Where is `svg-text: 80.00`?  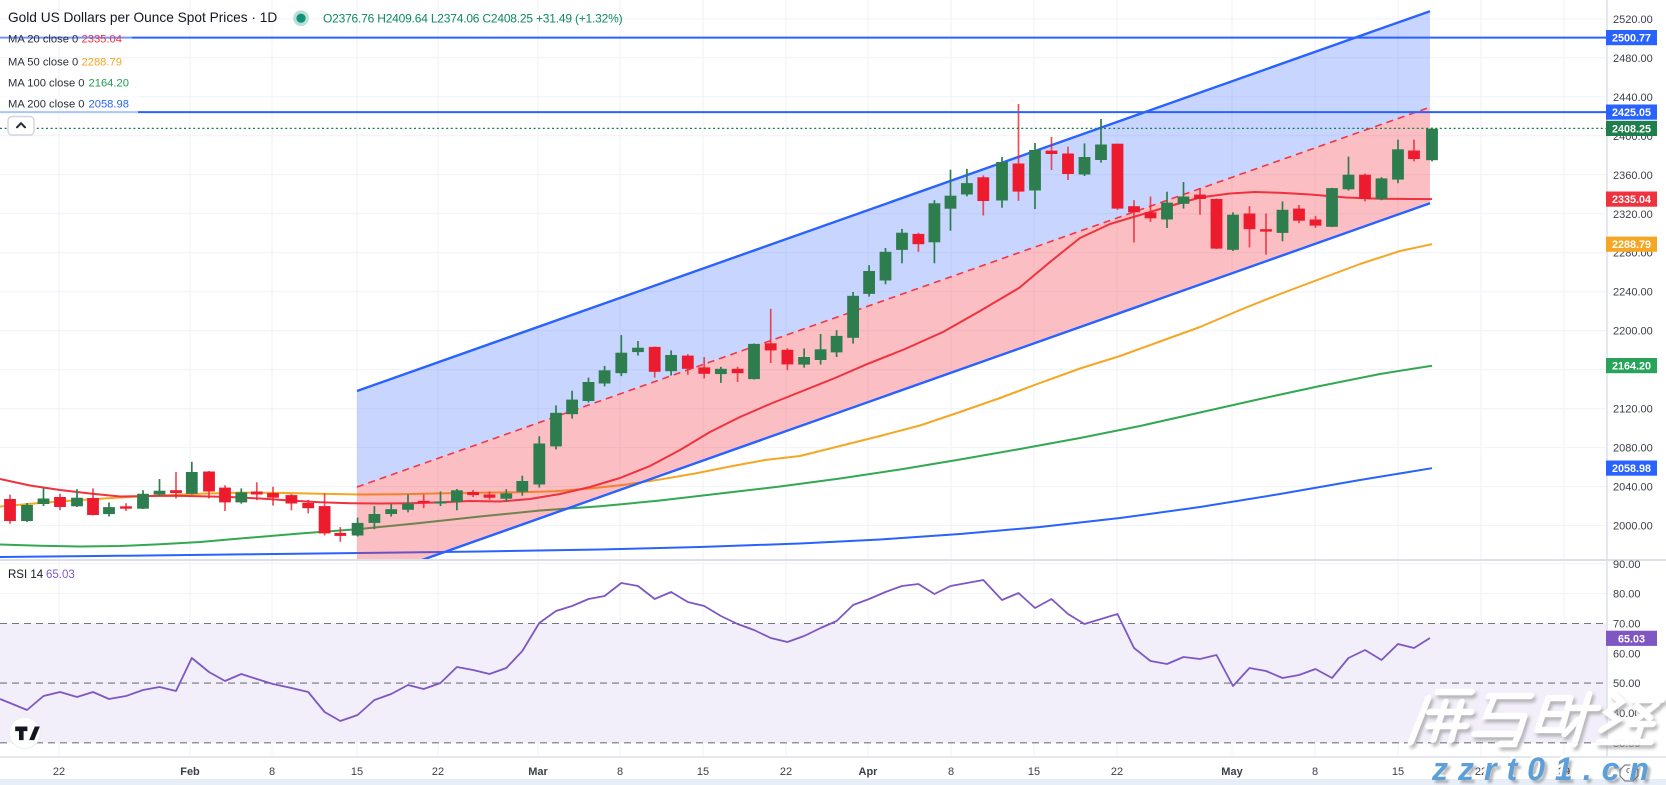 svg-text: 80.00 is located at coordinates (1627, 595).